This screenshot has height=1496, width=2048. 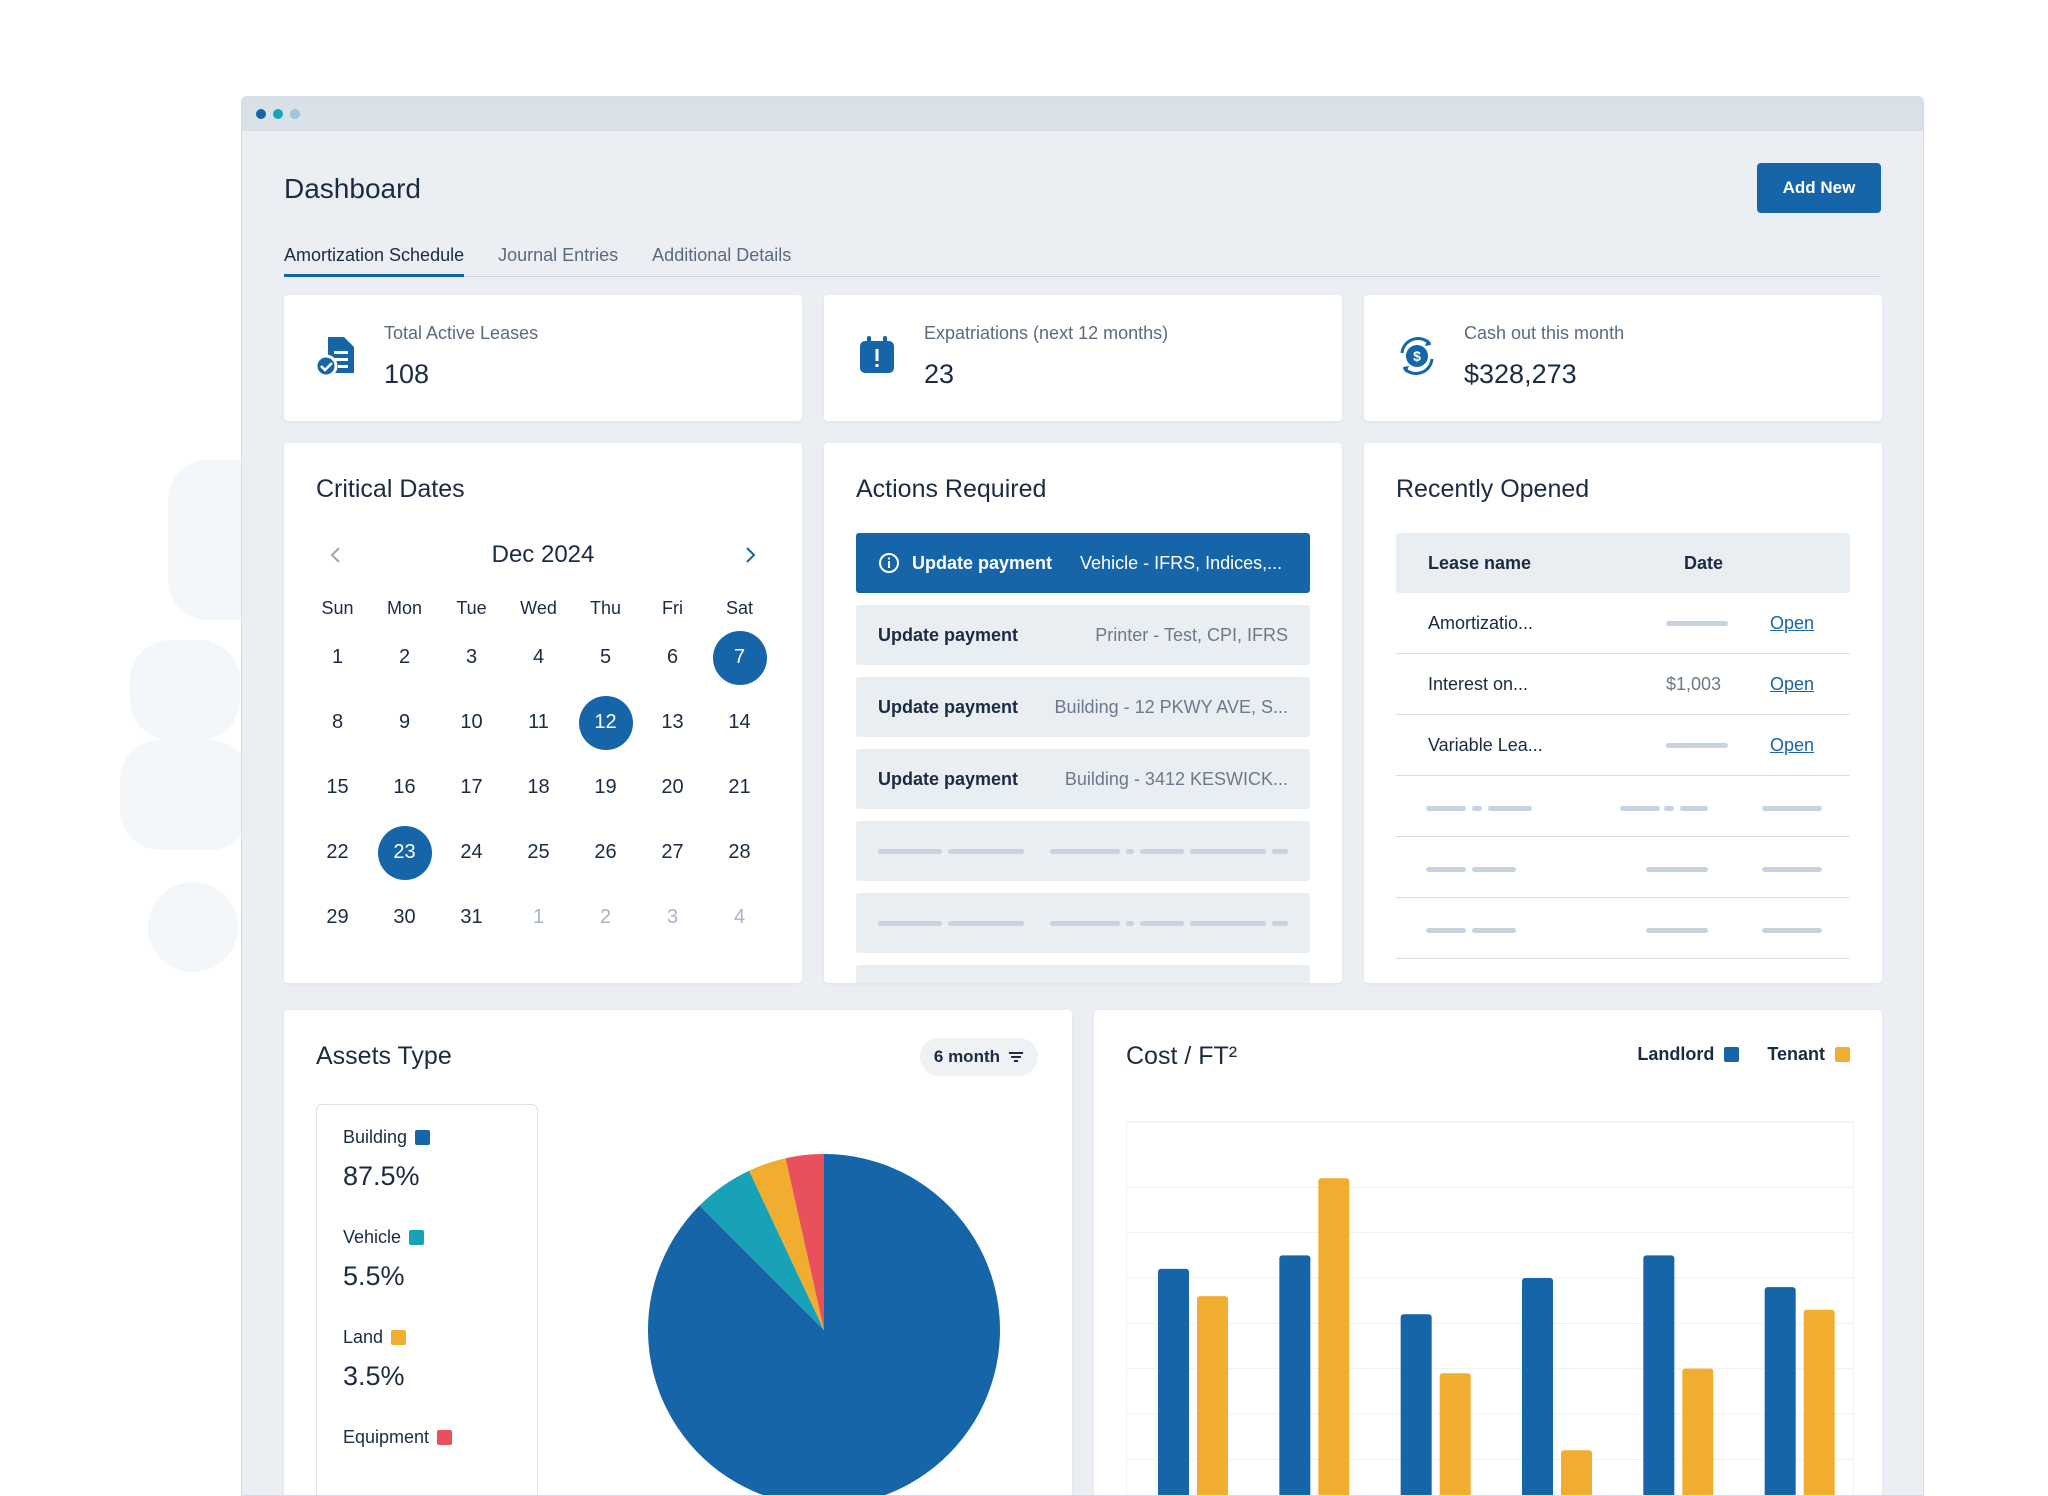 I want to click on calendar-day-number: 31, so click(x=471, y=917).